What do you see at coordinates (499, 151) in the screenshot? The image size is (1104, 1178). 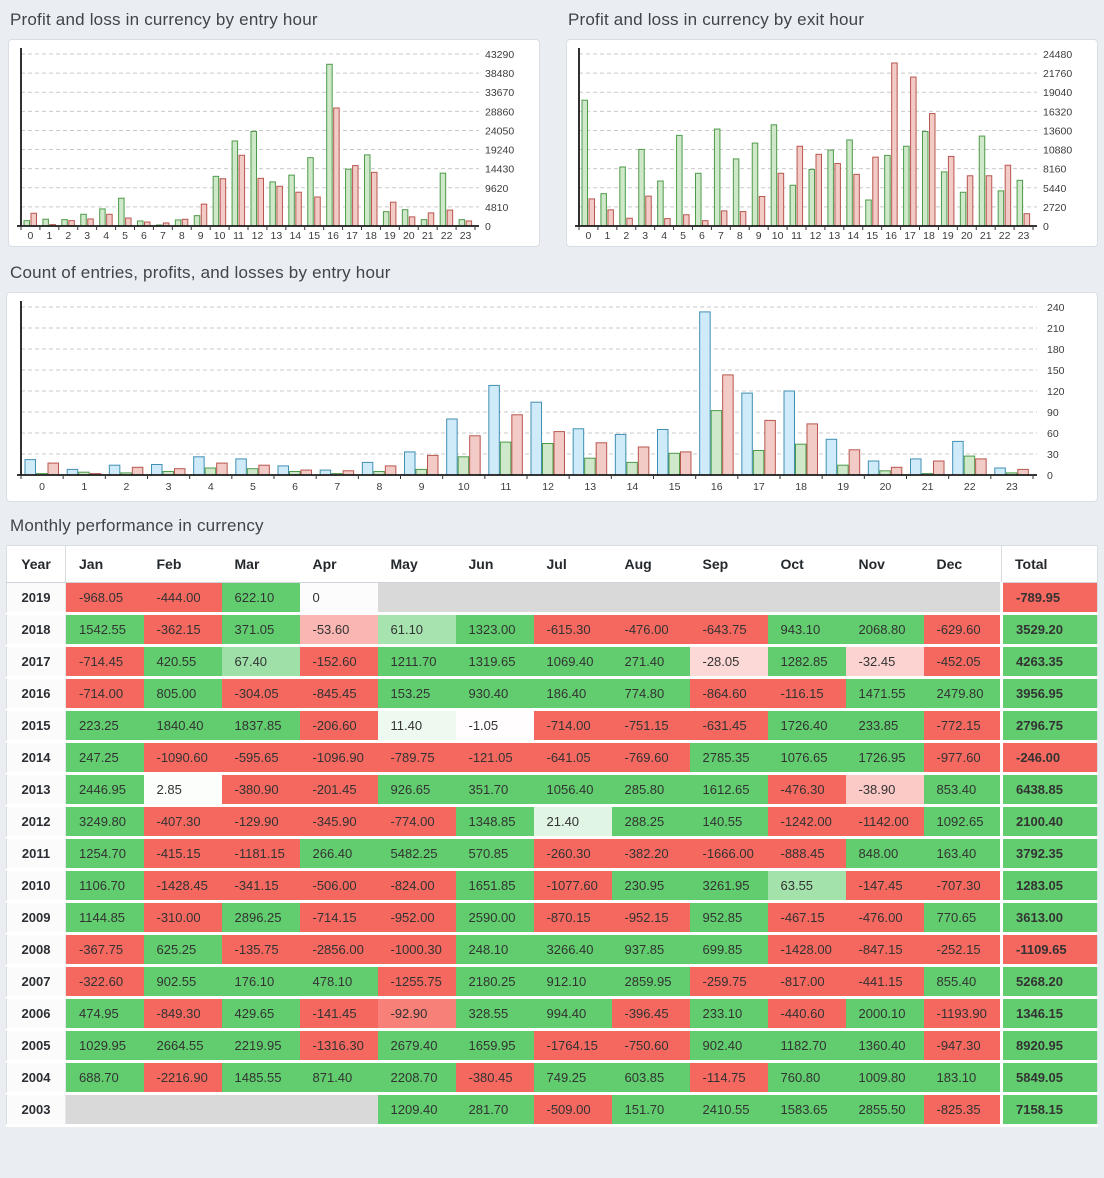 I see `y-axis-tick-label: 19240` at bounding box center [499, 151].